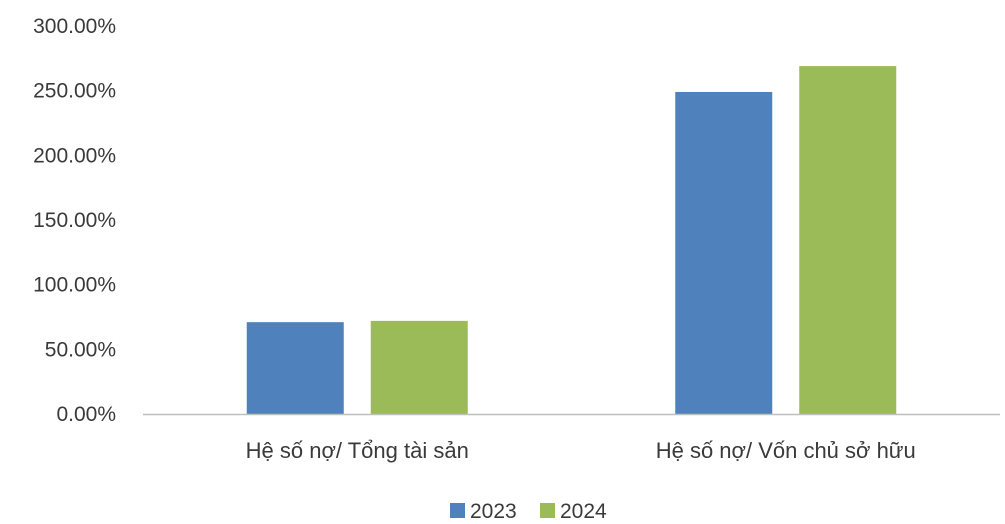 This screenshot has width=1005, height=524. I want to click on legend-swatch-2023, so click(457, 510).